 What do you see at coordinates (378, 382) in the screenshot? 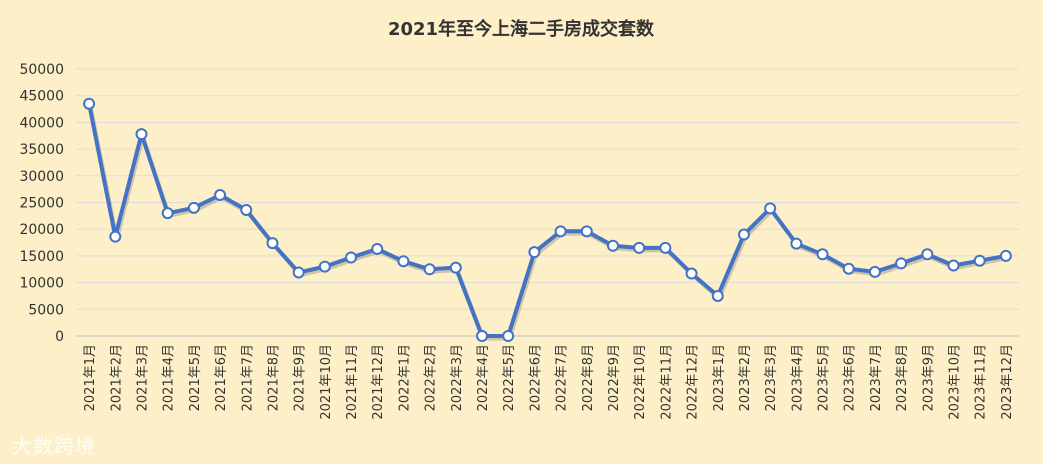
I see `x-tick-label: 2021年12月` at bounding box center [378, 382].